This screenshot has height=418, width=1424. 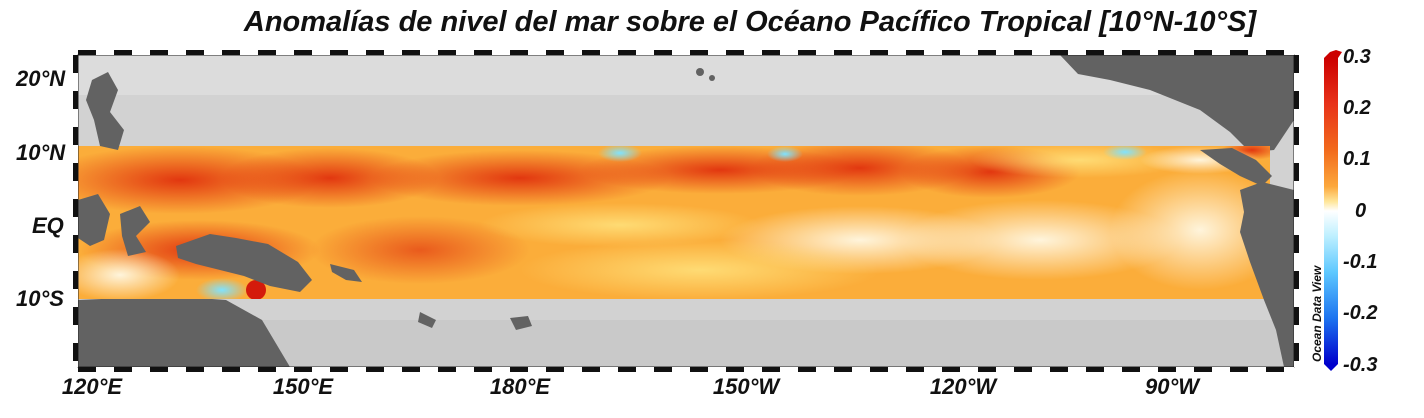 What do you see at coordinates (620, 225) in the screenshot?
I see `blob-yellow-mid` at bounding box center [620, 225].